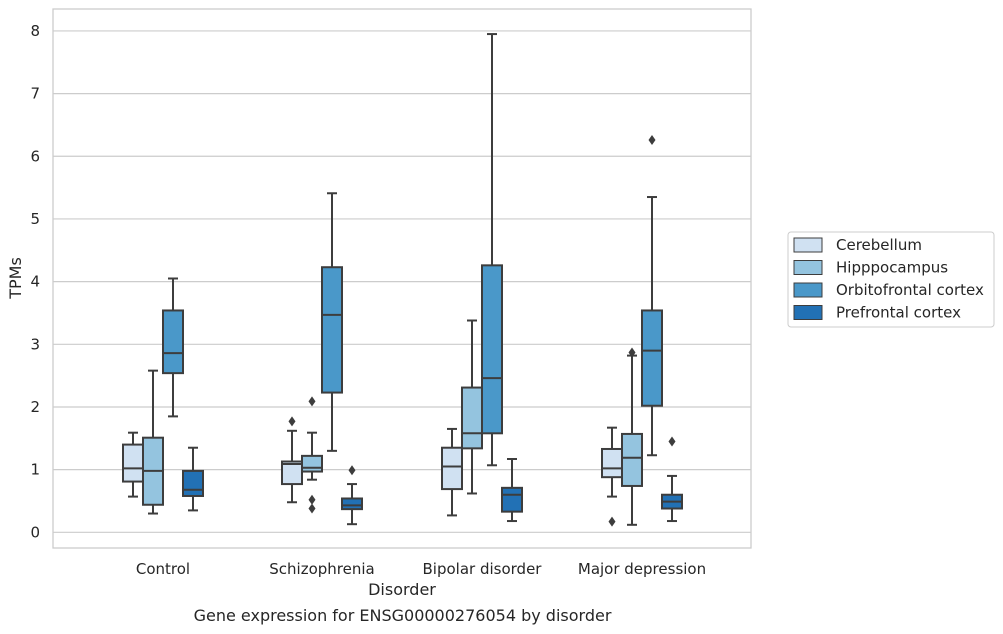 This screenshot has width=1003, height=634. What do you see at coordinates (35, 156) in the screenshot?
I see `y-tick-label: 6` at bounding box center [35, 156].